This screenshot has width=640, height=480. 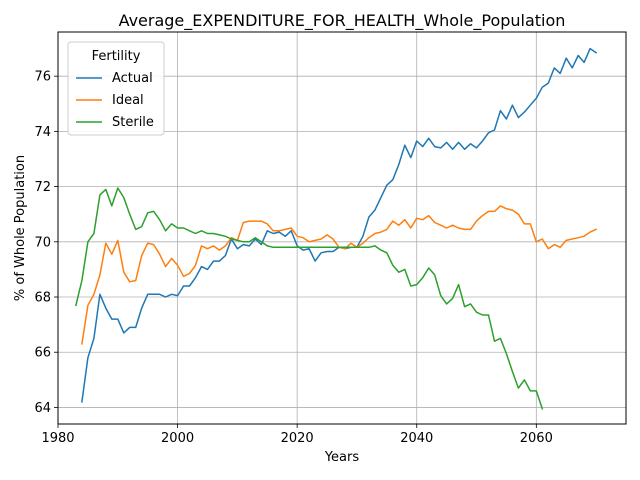 I want to click on legend-label-sterile: Sterile, so click(x=133, y=122).